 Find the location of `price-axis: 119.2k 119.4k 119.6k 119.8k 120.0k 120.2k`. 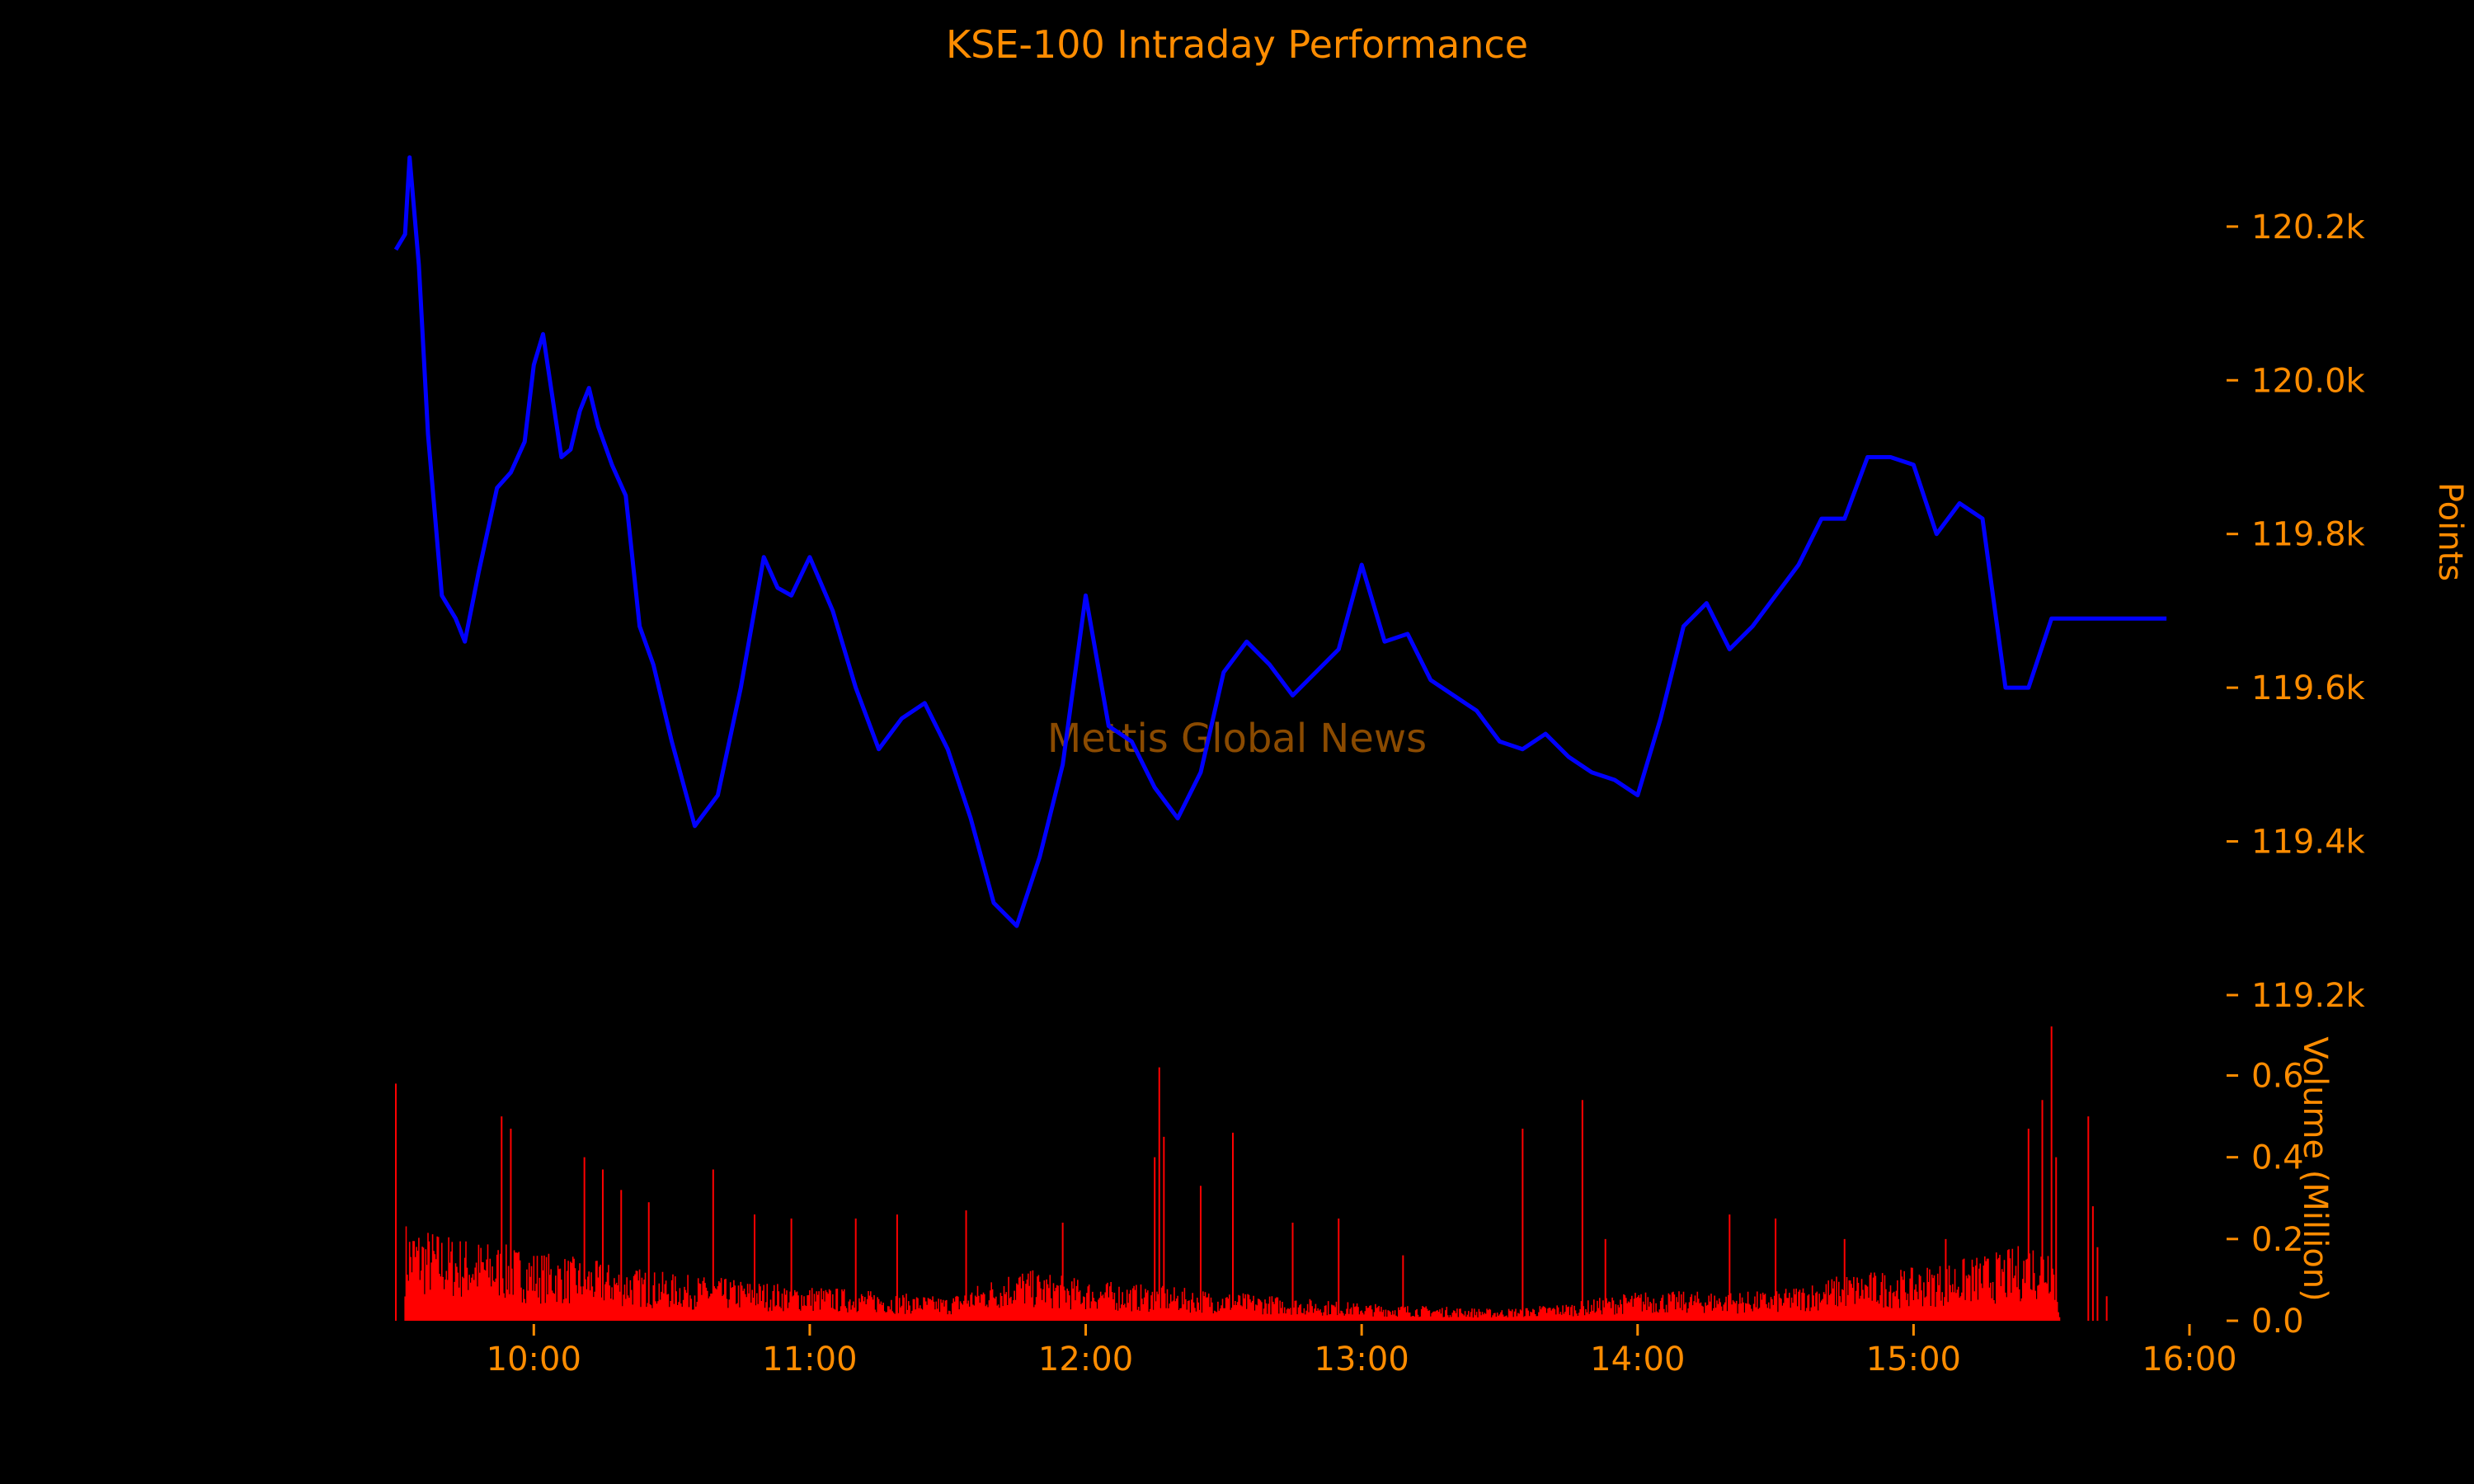

price-axis: 119.2k 119.4k 119.6k 119.8k 120.0k 120.2k is located at coordinates (2296, 612).